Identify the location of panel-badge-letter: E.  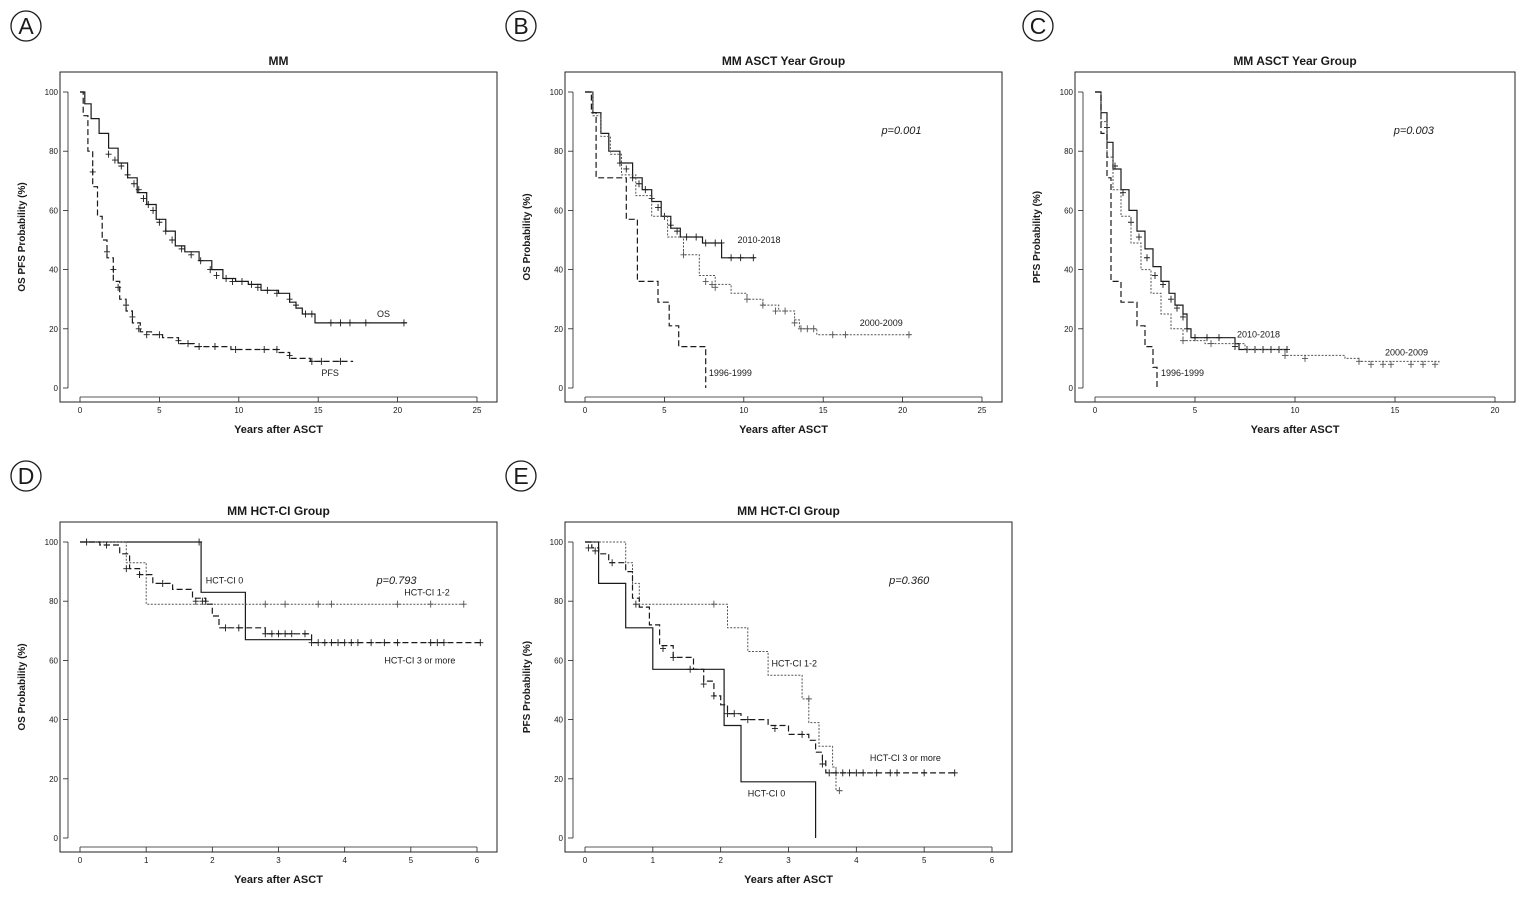
(520, 476).